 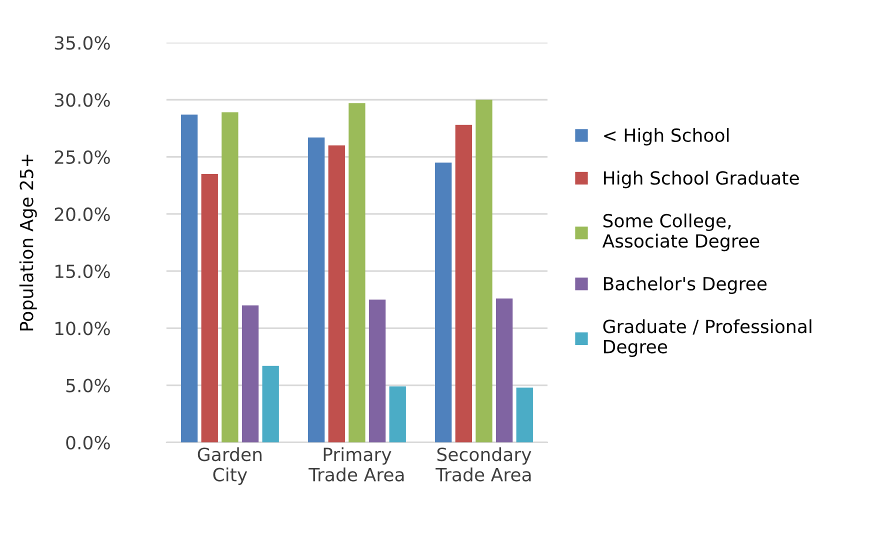 I want to click on legend-label: Bachelor's Degree, so click(x=685, y=285).